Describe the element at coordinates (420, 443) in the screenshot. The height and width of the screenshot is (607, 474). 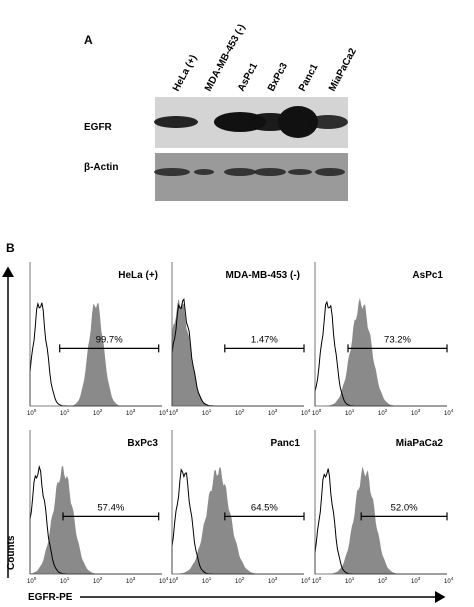
I see `panel-name: MiaPaCa2` at that location.